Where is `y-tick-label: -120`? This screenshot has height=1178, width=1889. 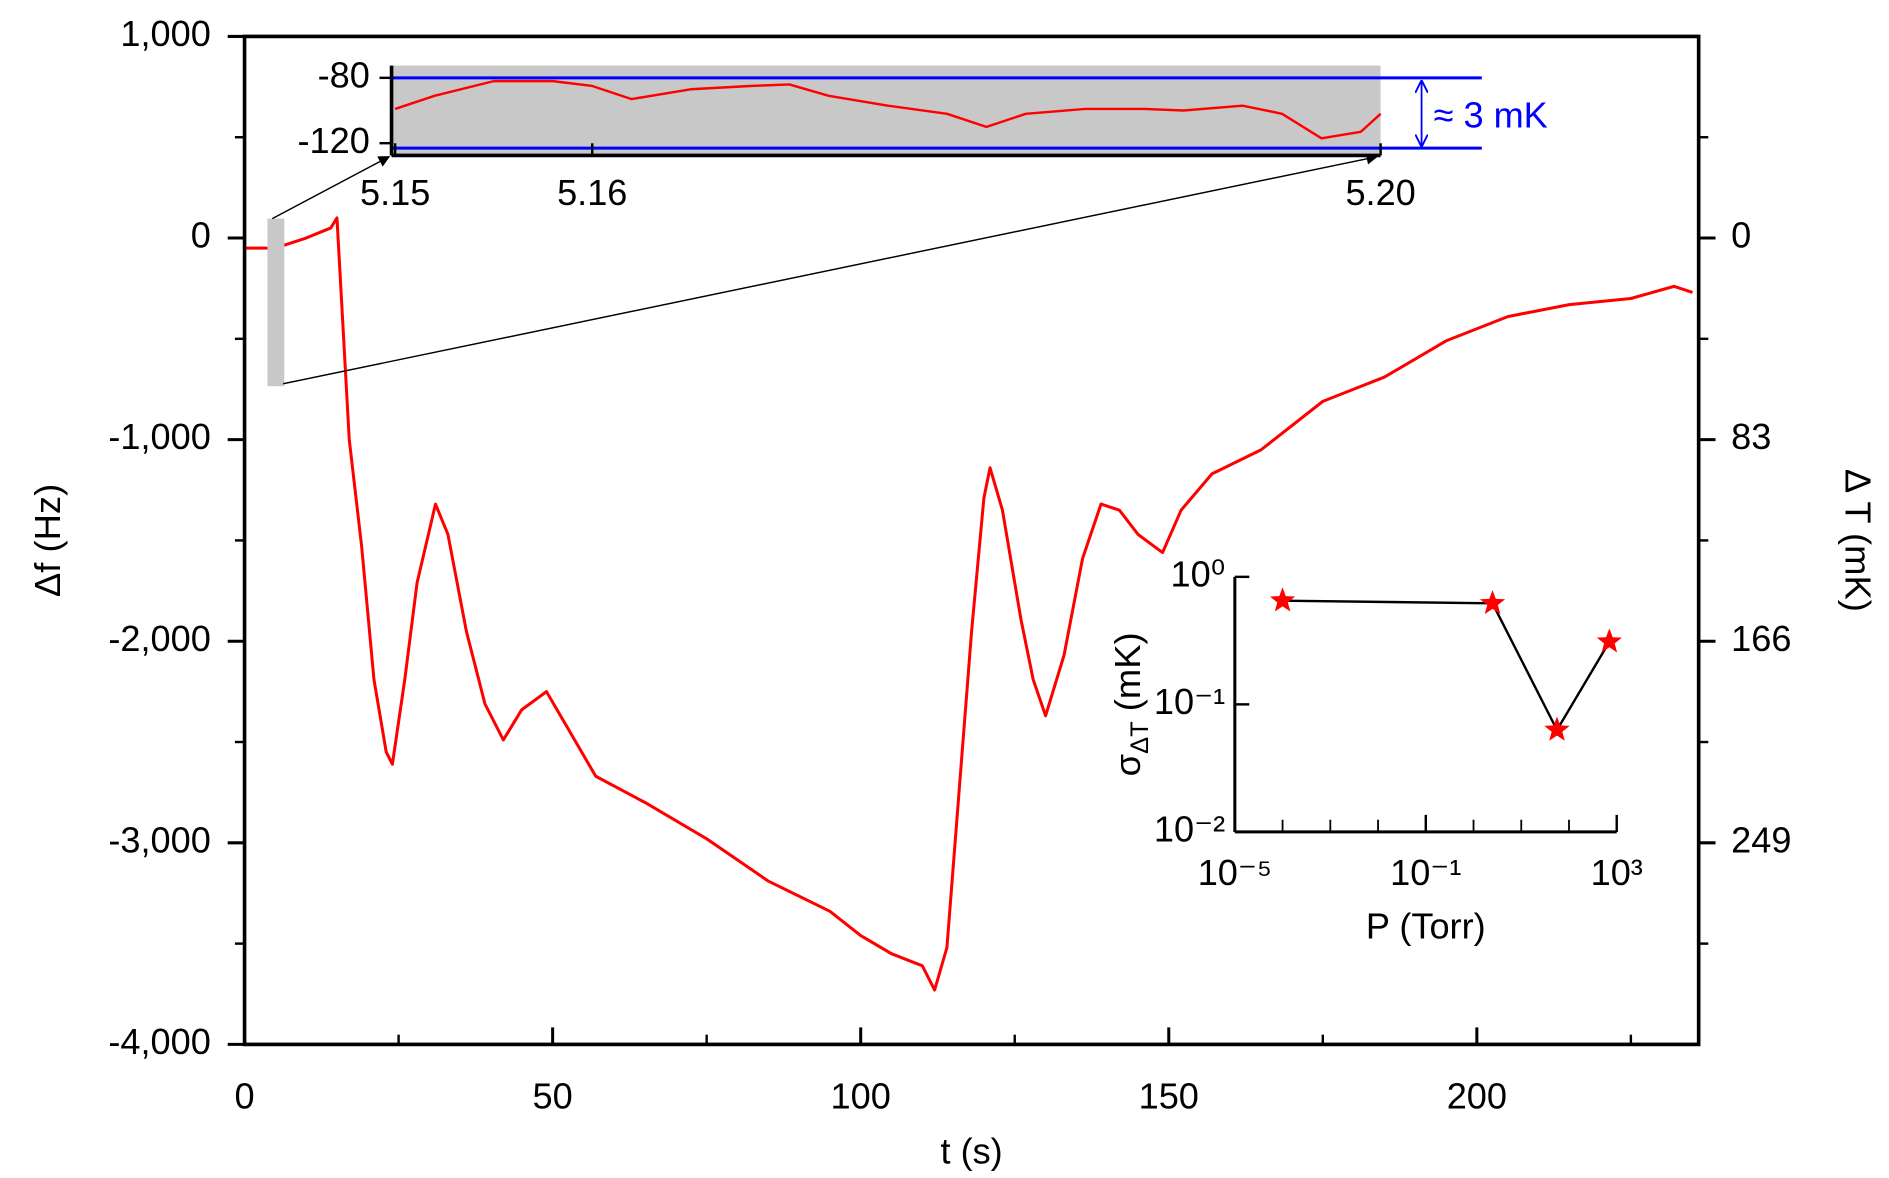
y-tick-label: -120 is located at coordinates (334, 140).